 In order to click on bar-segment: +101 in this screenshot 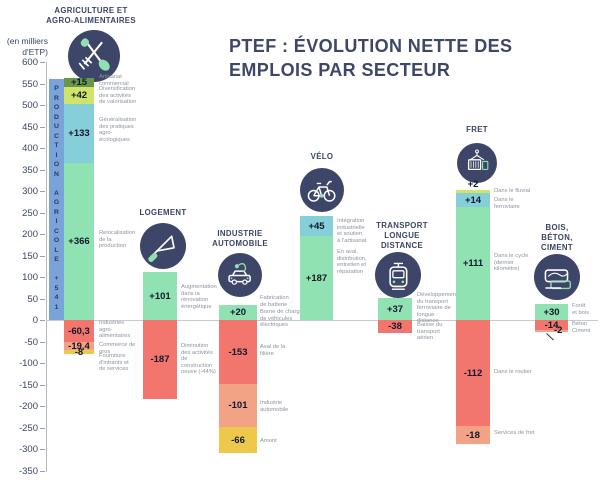, I will do `click(160, 296)`.